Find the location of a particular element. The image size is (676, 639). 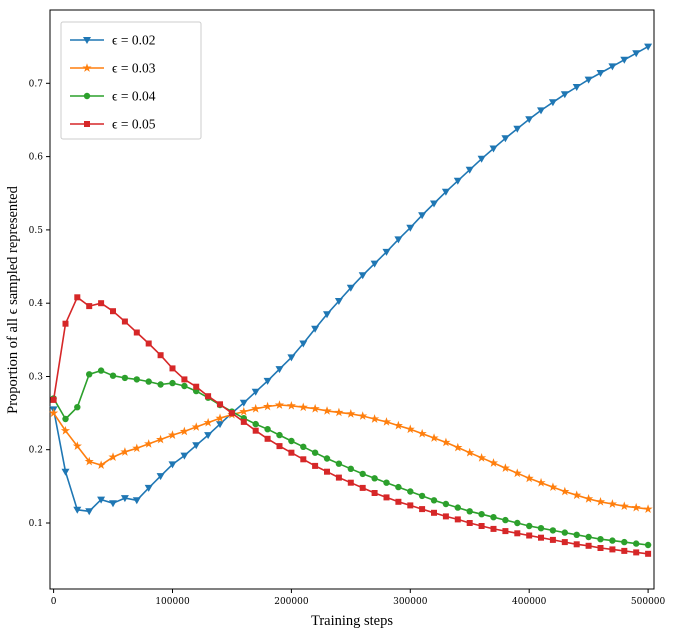

legend-label: ϵ = 0.03 is located at coordinates (134, 68).